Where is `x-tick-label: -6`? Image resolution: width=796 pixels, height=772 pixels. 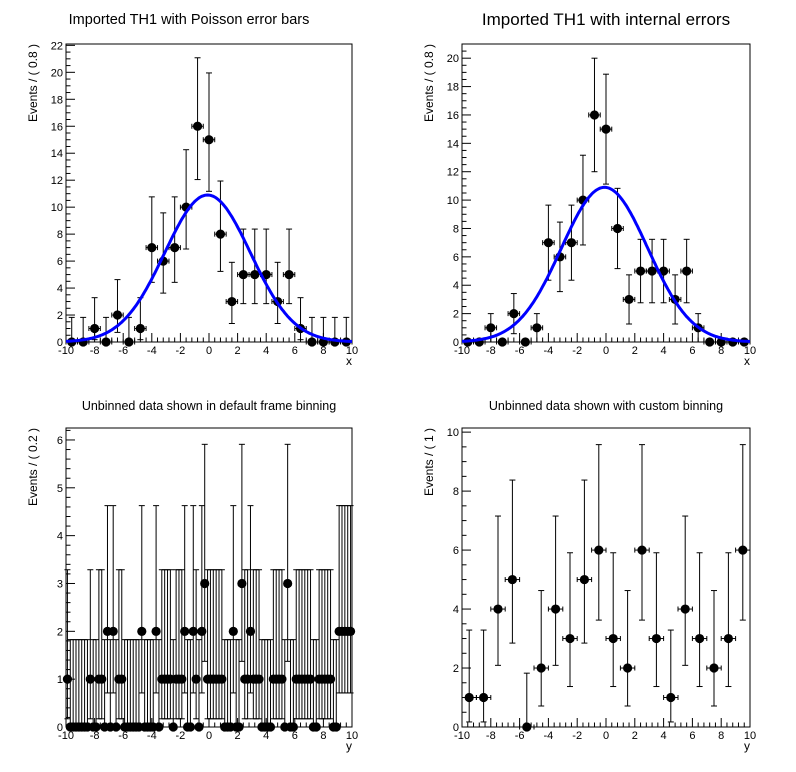 x-tick-label: -6 is located at coordinates (123, 351).